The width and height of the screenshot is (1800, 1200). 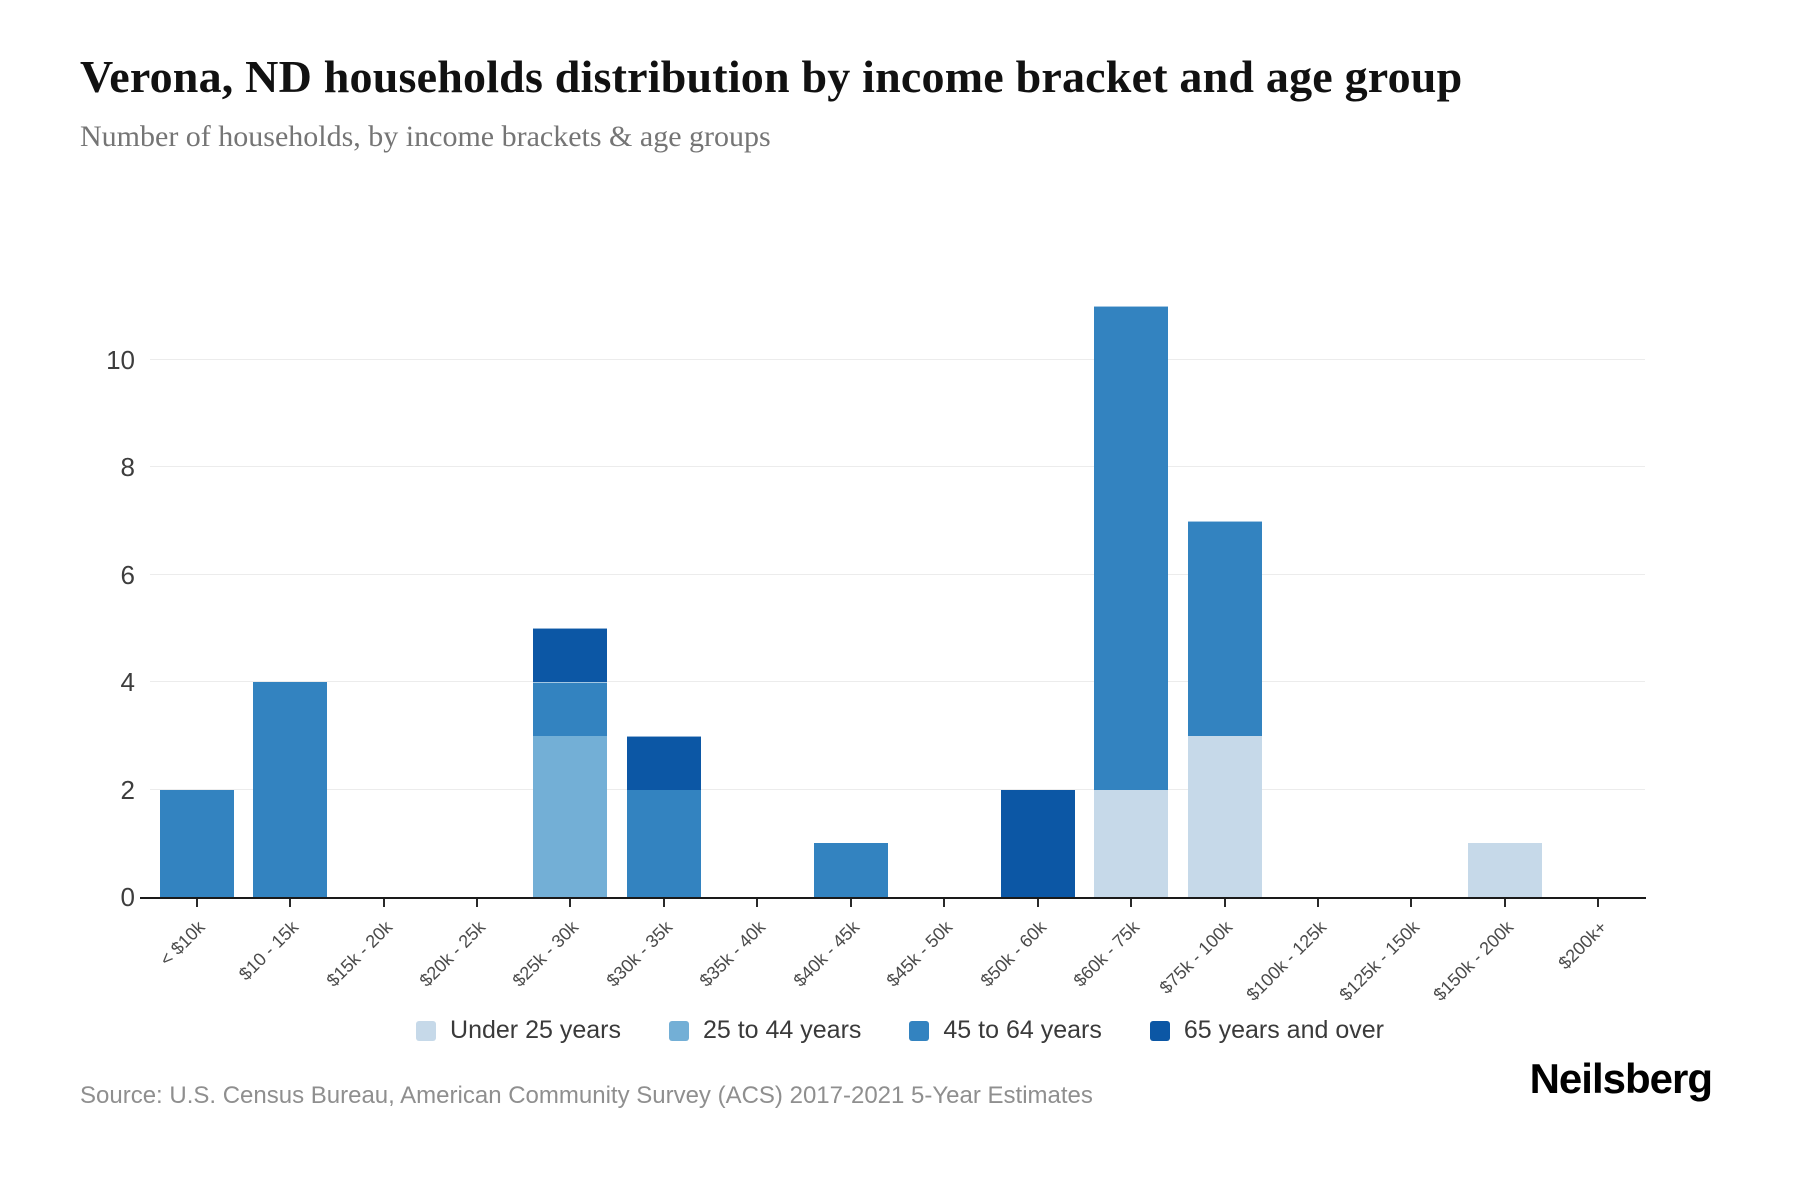 I want to click on x-tick-label: $35k - 40k, so click(x=732, y=954).